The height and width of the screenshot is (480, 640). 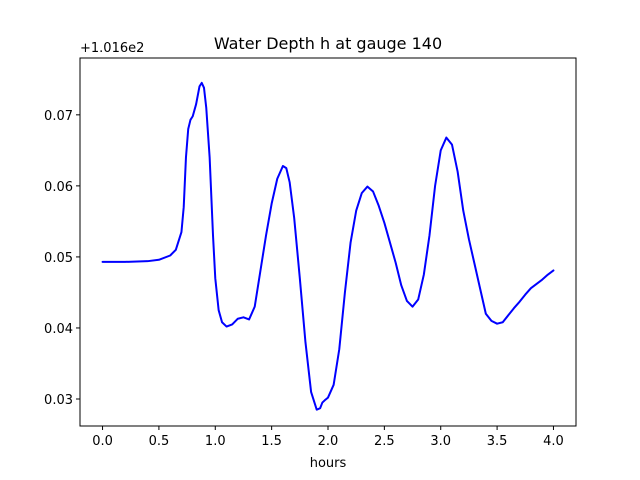 What do you see at coordinates (58, 116) in the screenshot?
I see `y-tick-label: 0.07` at bounding box center [58, 116].